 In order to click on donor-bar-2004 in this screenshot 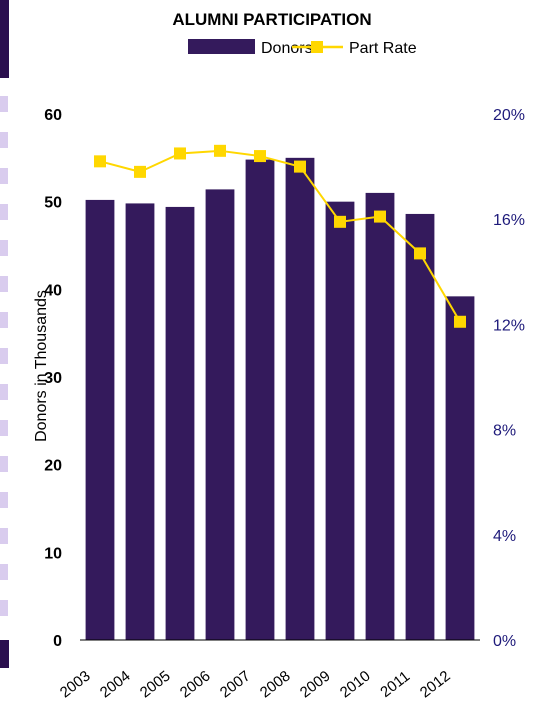, I will do `click(140, 422)`.